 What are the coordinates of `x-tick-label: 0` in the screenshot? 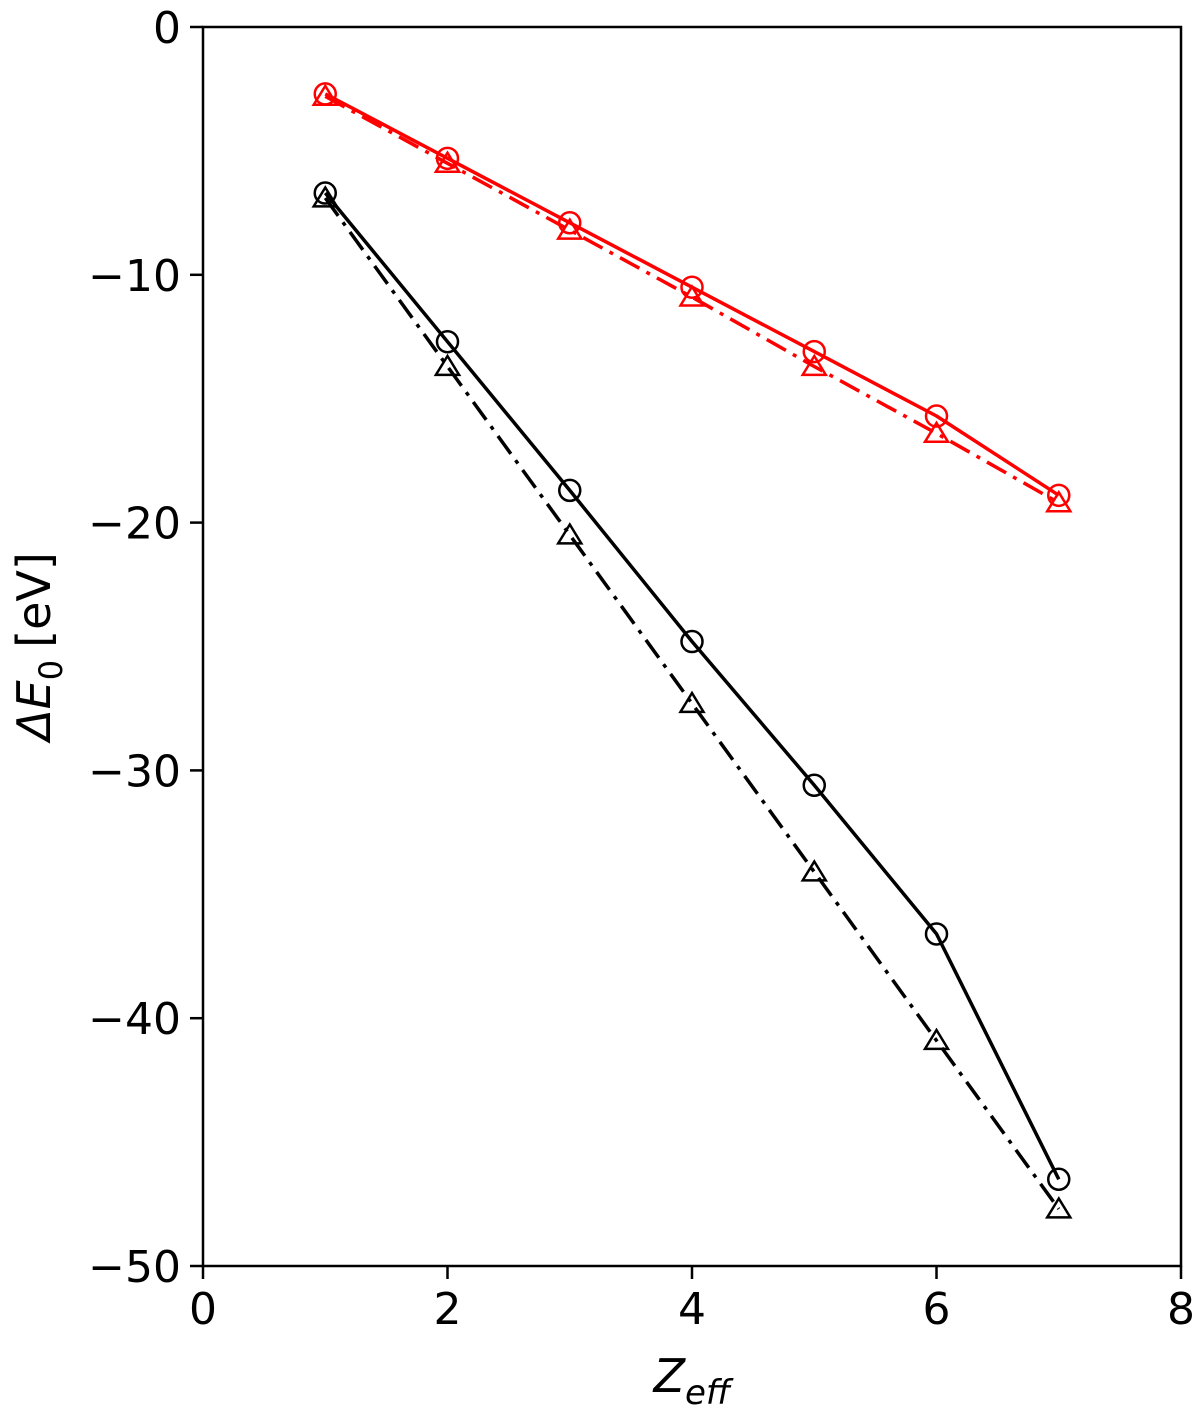 It's located at (203, 1309).